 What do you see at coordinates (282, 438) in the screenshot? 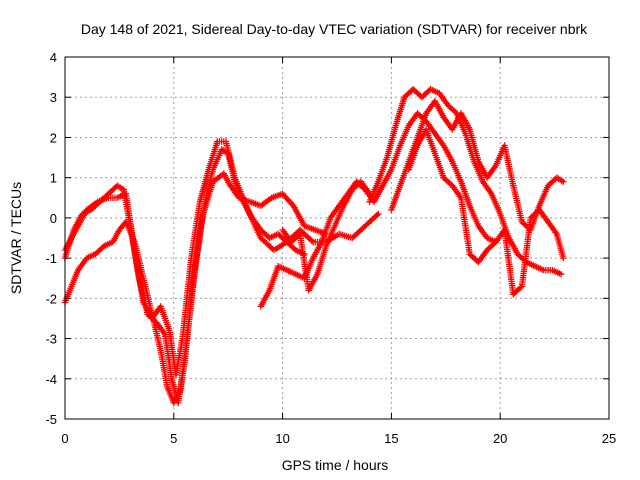
I see `x-tick-label: 10` at bounding box center [282, 438].